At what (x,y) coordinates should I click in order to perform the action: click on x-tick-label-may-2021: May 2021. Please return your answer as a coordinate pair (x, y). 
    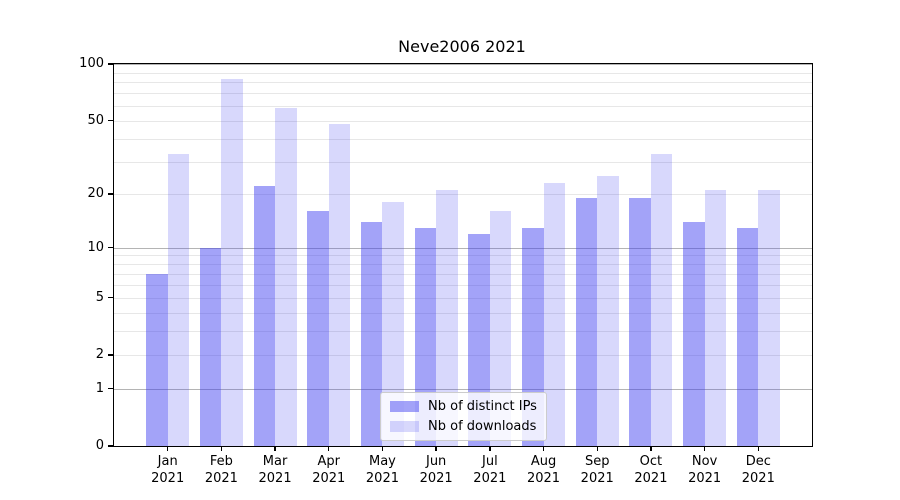
    Looking at the image, I should click on (382, 470).